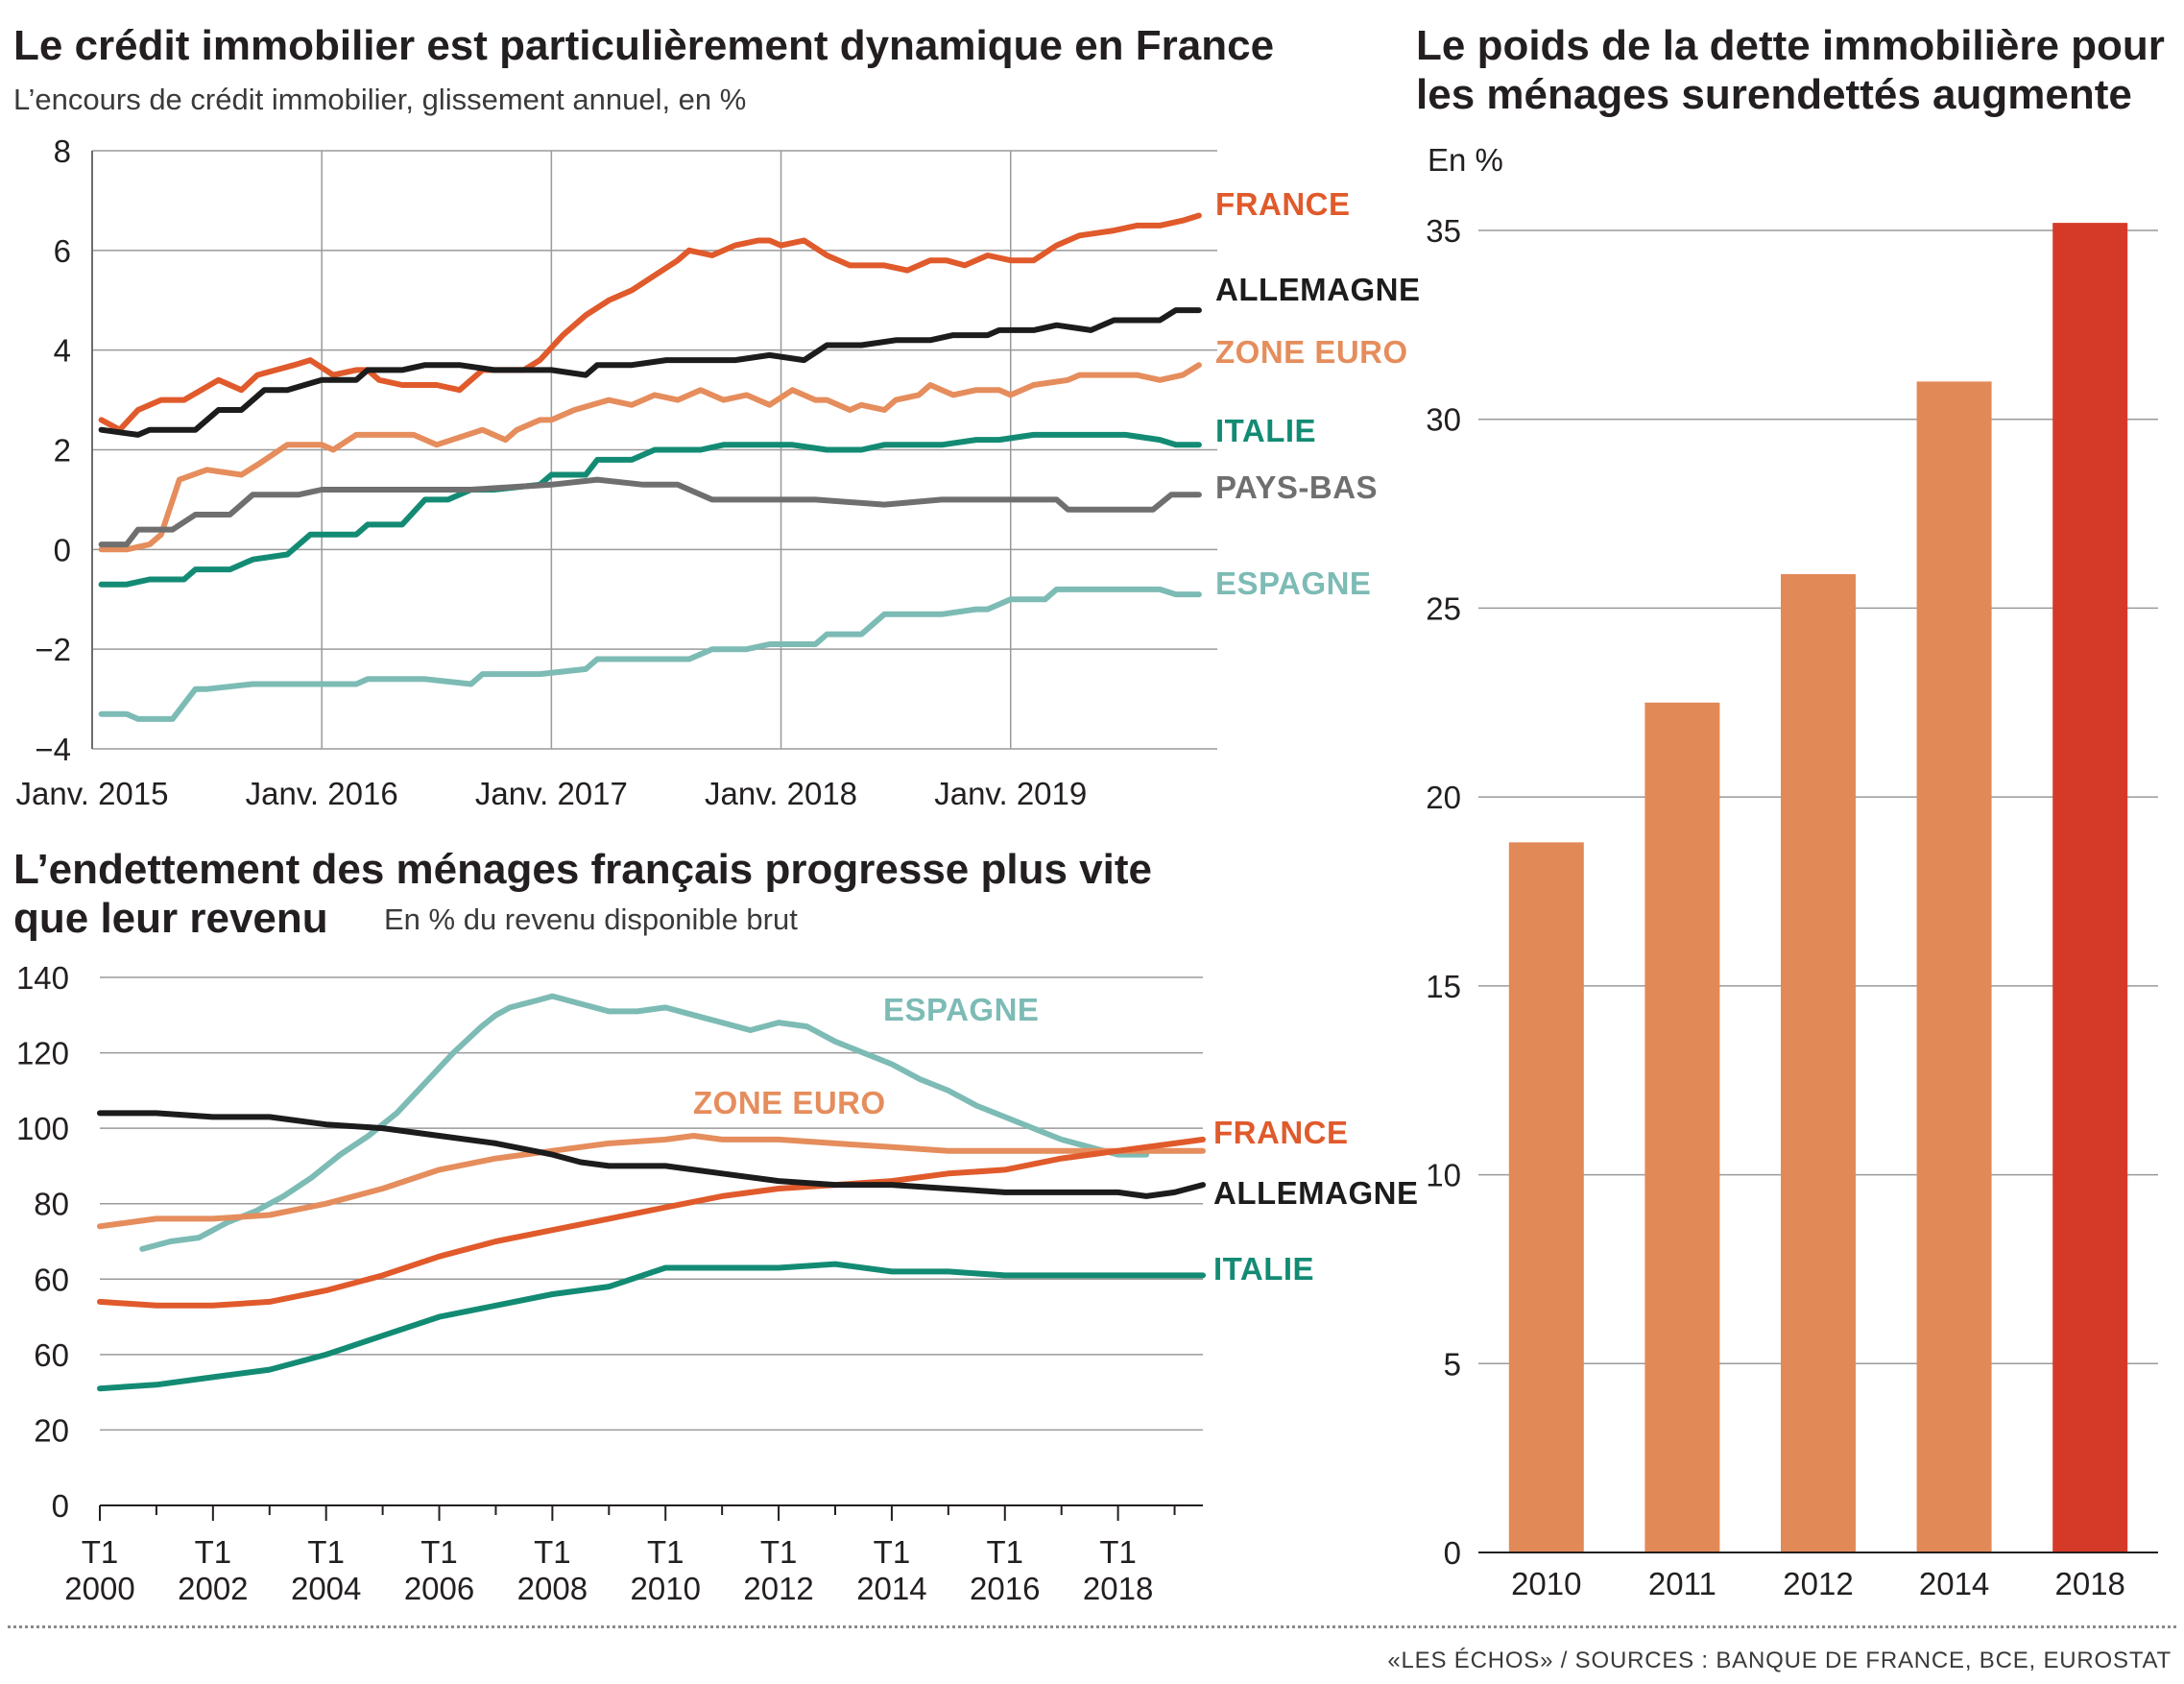  I want to click on surendettes-y-tick: 5, so click(1452, 1364).